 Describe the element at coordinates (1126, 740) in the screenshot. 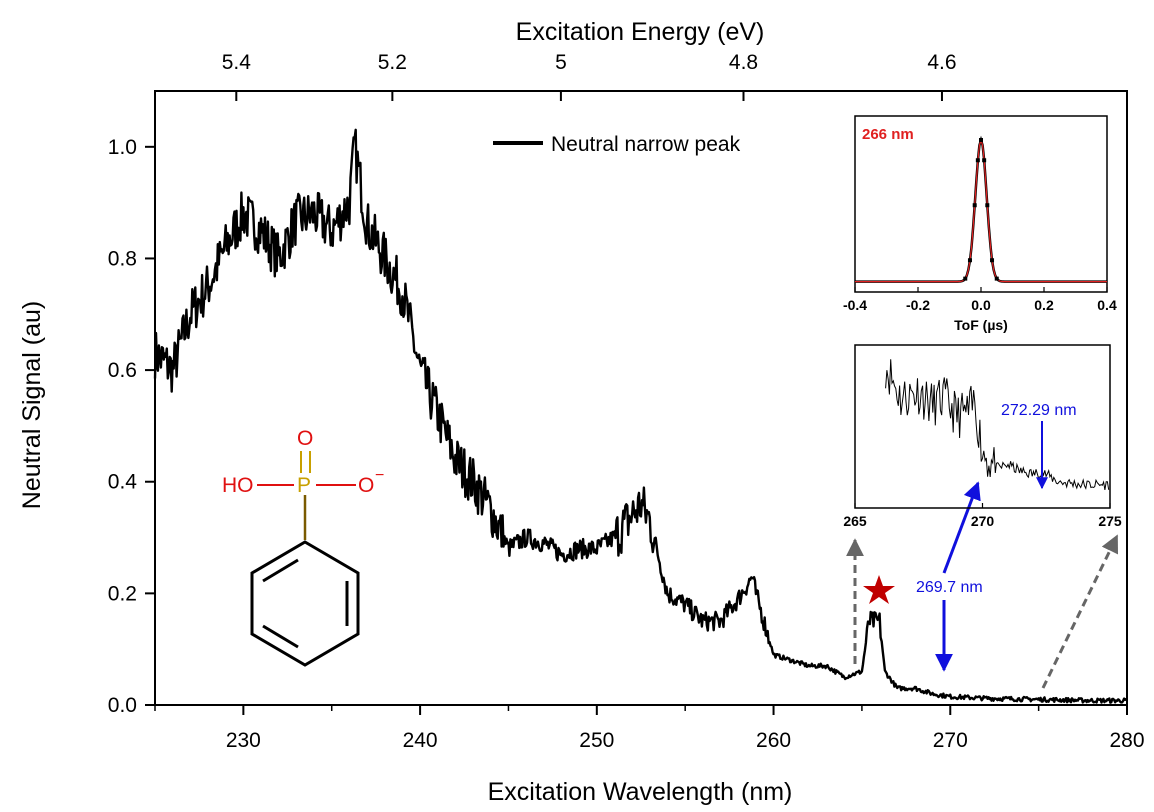

I see `x-tick-label-5: 280` at that location.